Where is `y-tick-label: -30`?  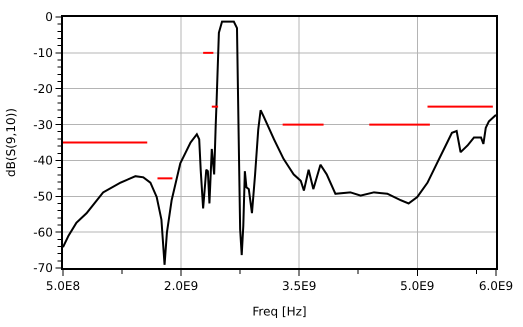 y-tick-label: -30 is located at coordinates (43, 125).